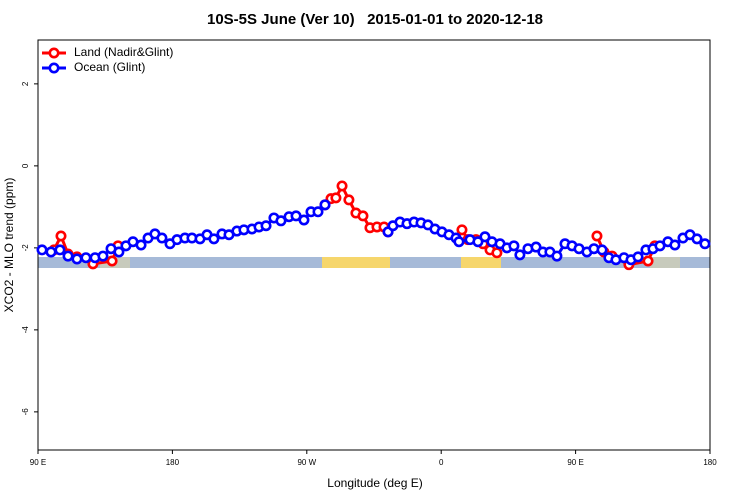 The width and height of the screenshot is (750, 500). What do you see at coordinates (374, 483) in the screenshot?
I see `x-axis-label: Longitude (deg E)` at bounding box center [374, 483].